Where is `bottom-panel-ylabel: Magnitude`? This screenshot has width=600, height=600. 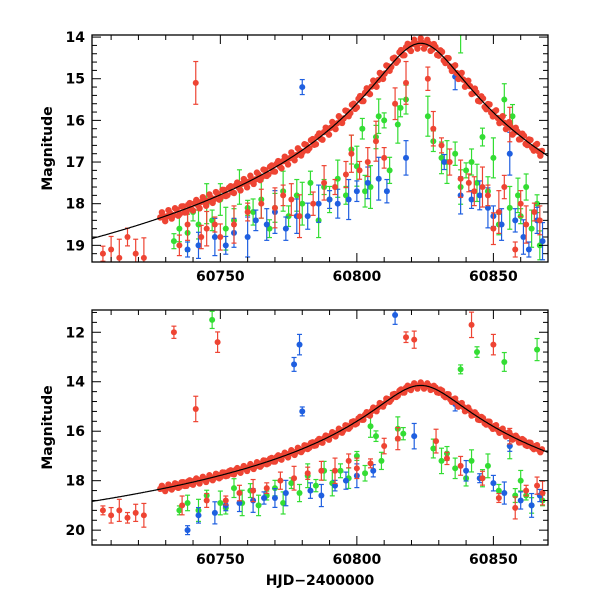
bottom-panel-ylabel: Magnitude is located at coordinates (48, 427).